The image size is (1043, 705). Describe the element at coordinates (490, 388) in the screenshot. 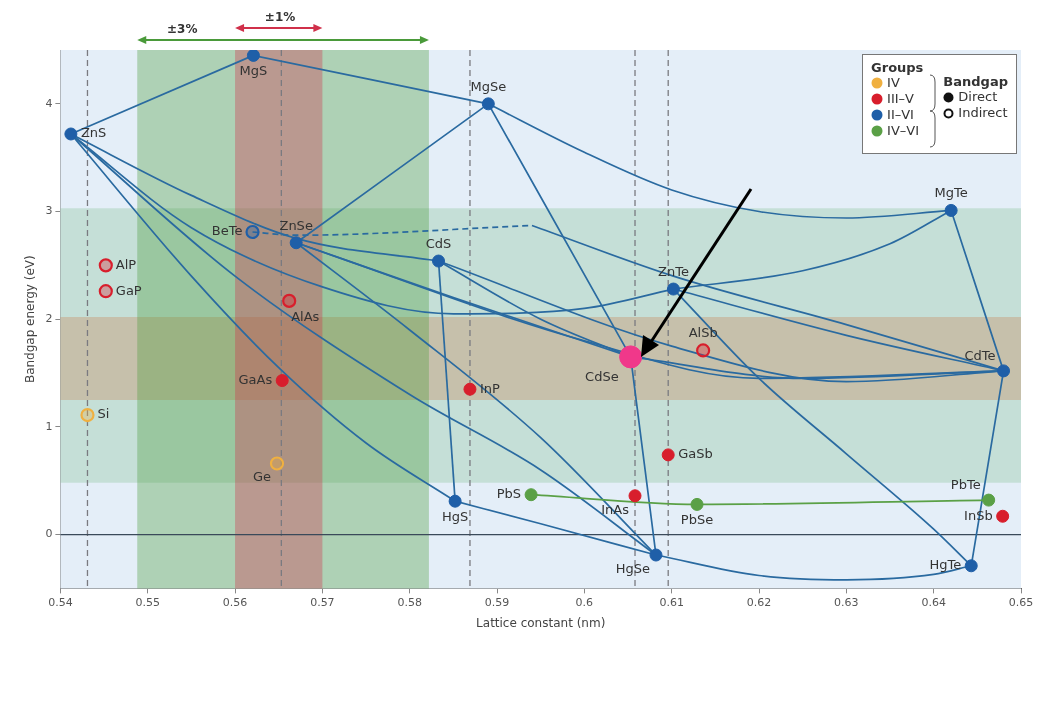

I see `data-label: InP` at that location.